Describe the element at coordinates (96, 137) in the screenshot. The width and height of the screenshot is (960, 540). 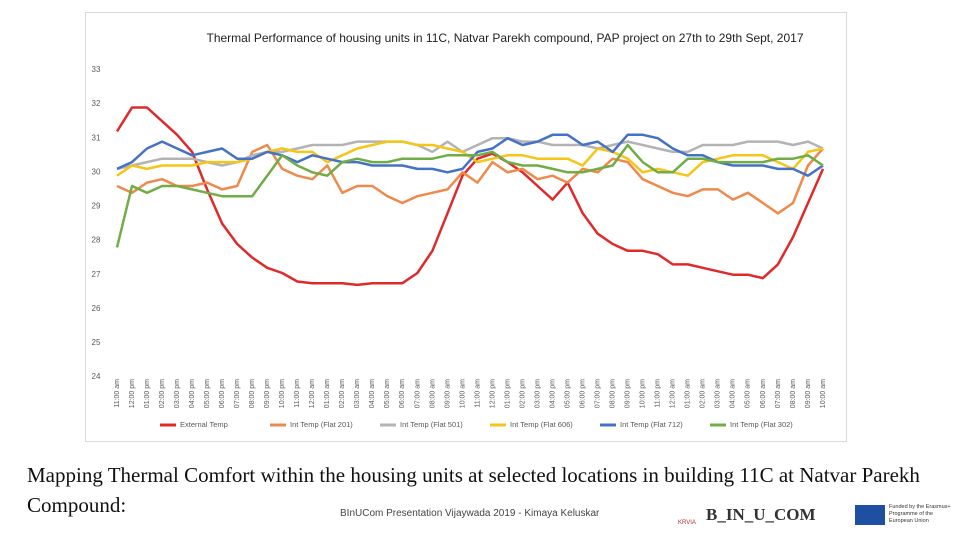
I see `y-tick-label: 31` at that location.